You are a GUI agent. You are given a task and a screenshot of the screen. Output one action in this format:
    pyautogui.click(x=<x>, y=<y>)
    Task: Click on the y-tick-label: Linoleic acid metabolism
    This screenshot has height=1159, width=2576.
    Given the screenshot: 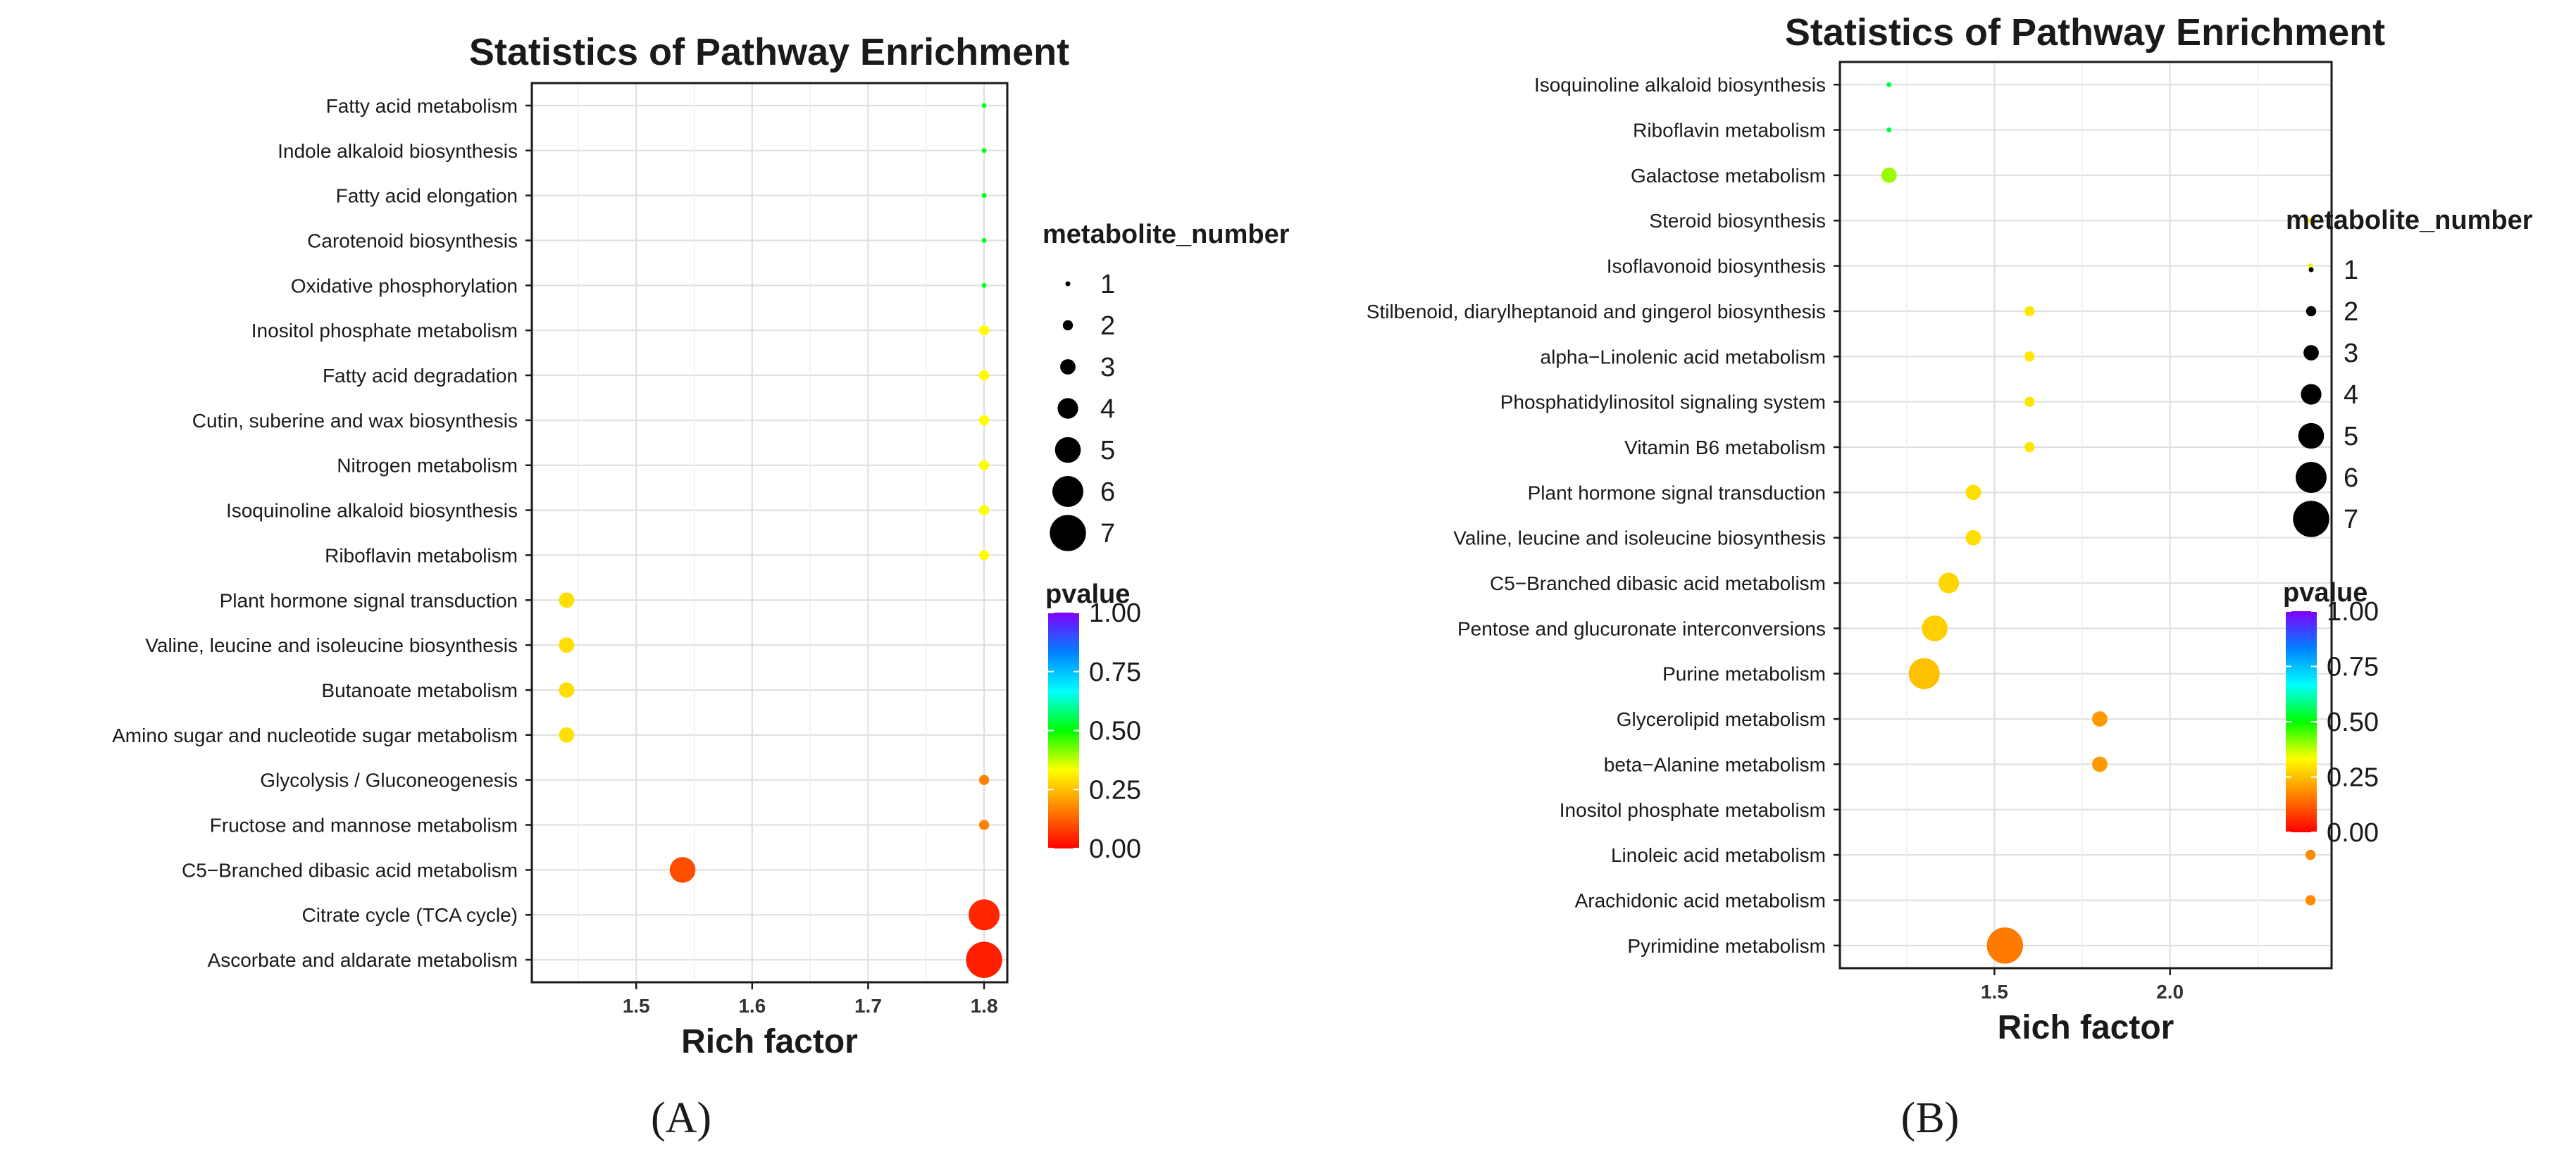 What is the action you would take?
    pyautogui.click(x=1718, y=855)
    